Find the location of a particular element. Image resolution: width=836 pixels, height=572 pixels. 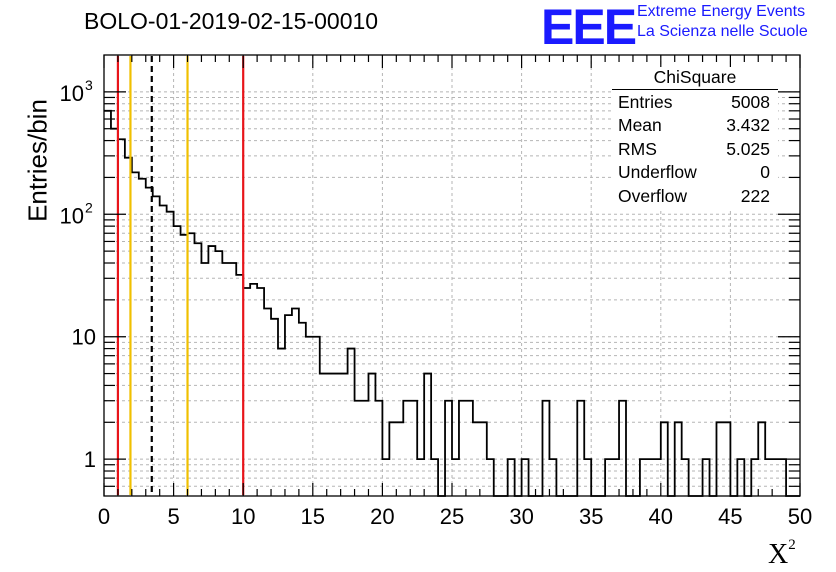

stats-label: Underflow is located at coordinates (657, 172).